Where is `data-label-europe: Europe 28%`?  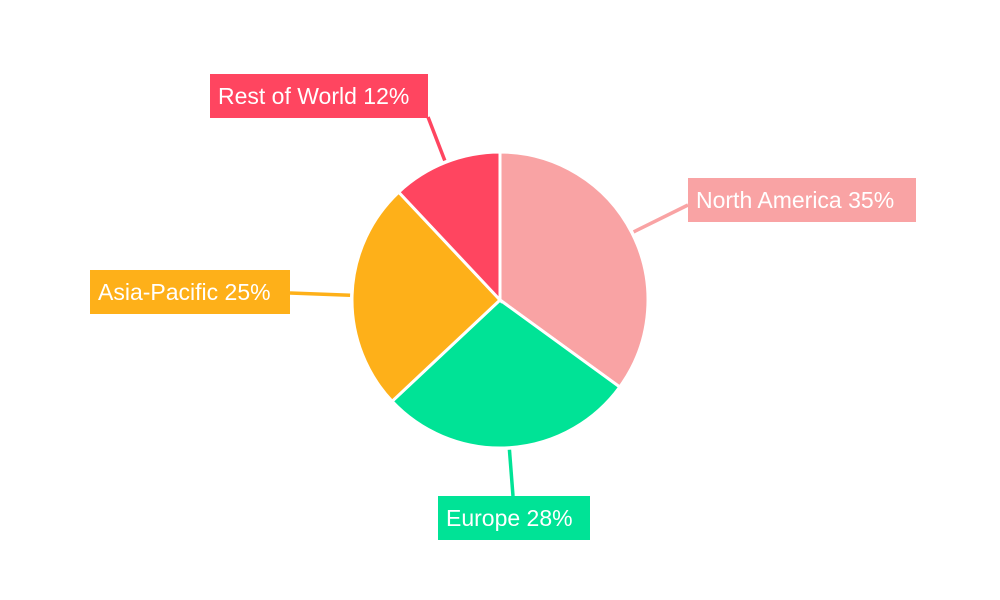
data-label-europe: Europe 28% is located at coordinates (514, 518).